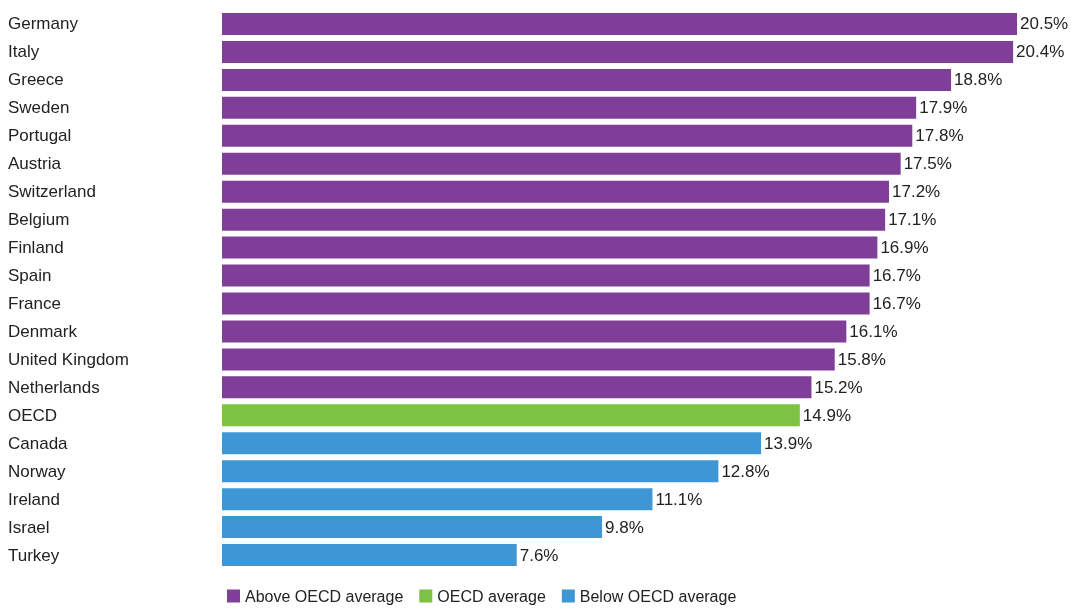 The image size is (1089, 609). I want to click on y-tick-label: Austria, so click(35, 164).